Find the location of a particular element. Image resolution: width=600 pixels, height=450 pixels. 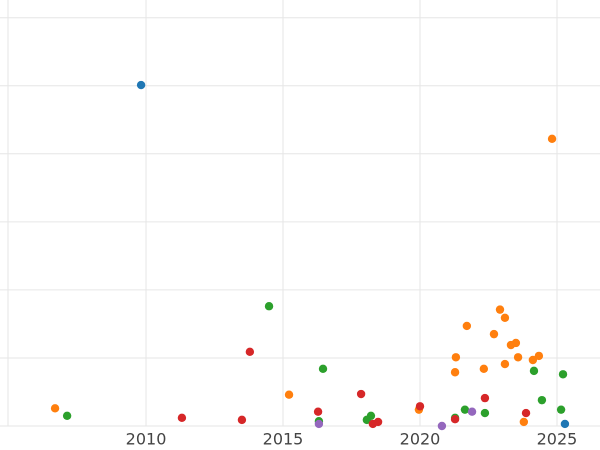

x-tick-label: 2015 is located at coordinates (283, 439).